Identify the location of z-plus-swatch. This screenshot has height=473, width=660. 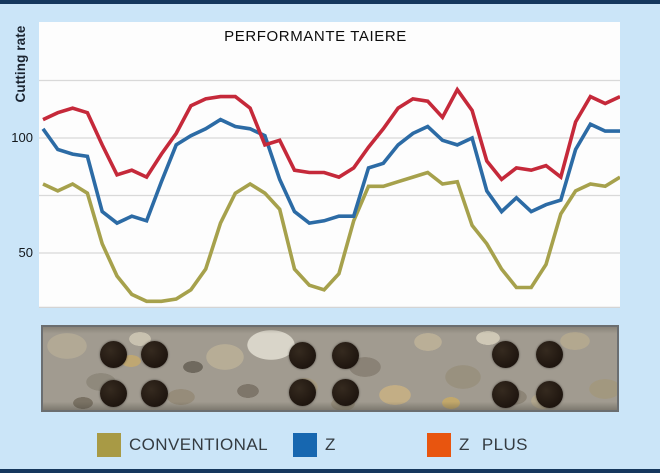
(439, 445).